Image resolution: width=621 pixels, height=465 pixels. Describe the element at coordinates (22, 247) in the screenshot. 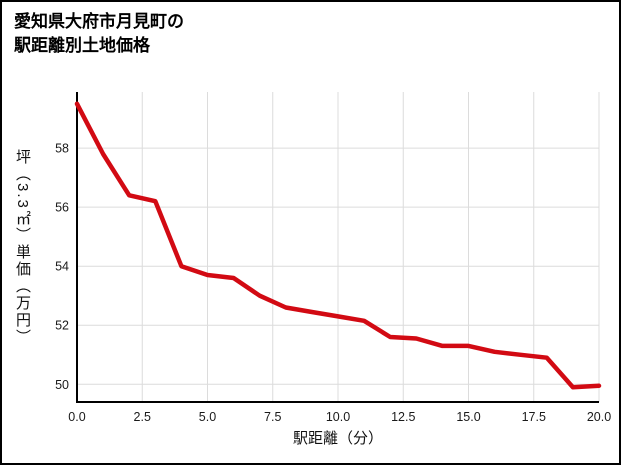

I see `y-axis-label: 坪（3.3㎡）単価（万円）` at that location.